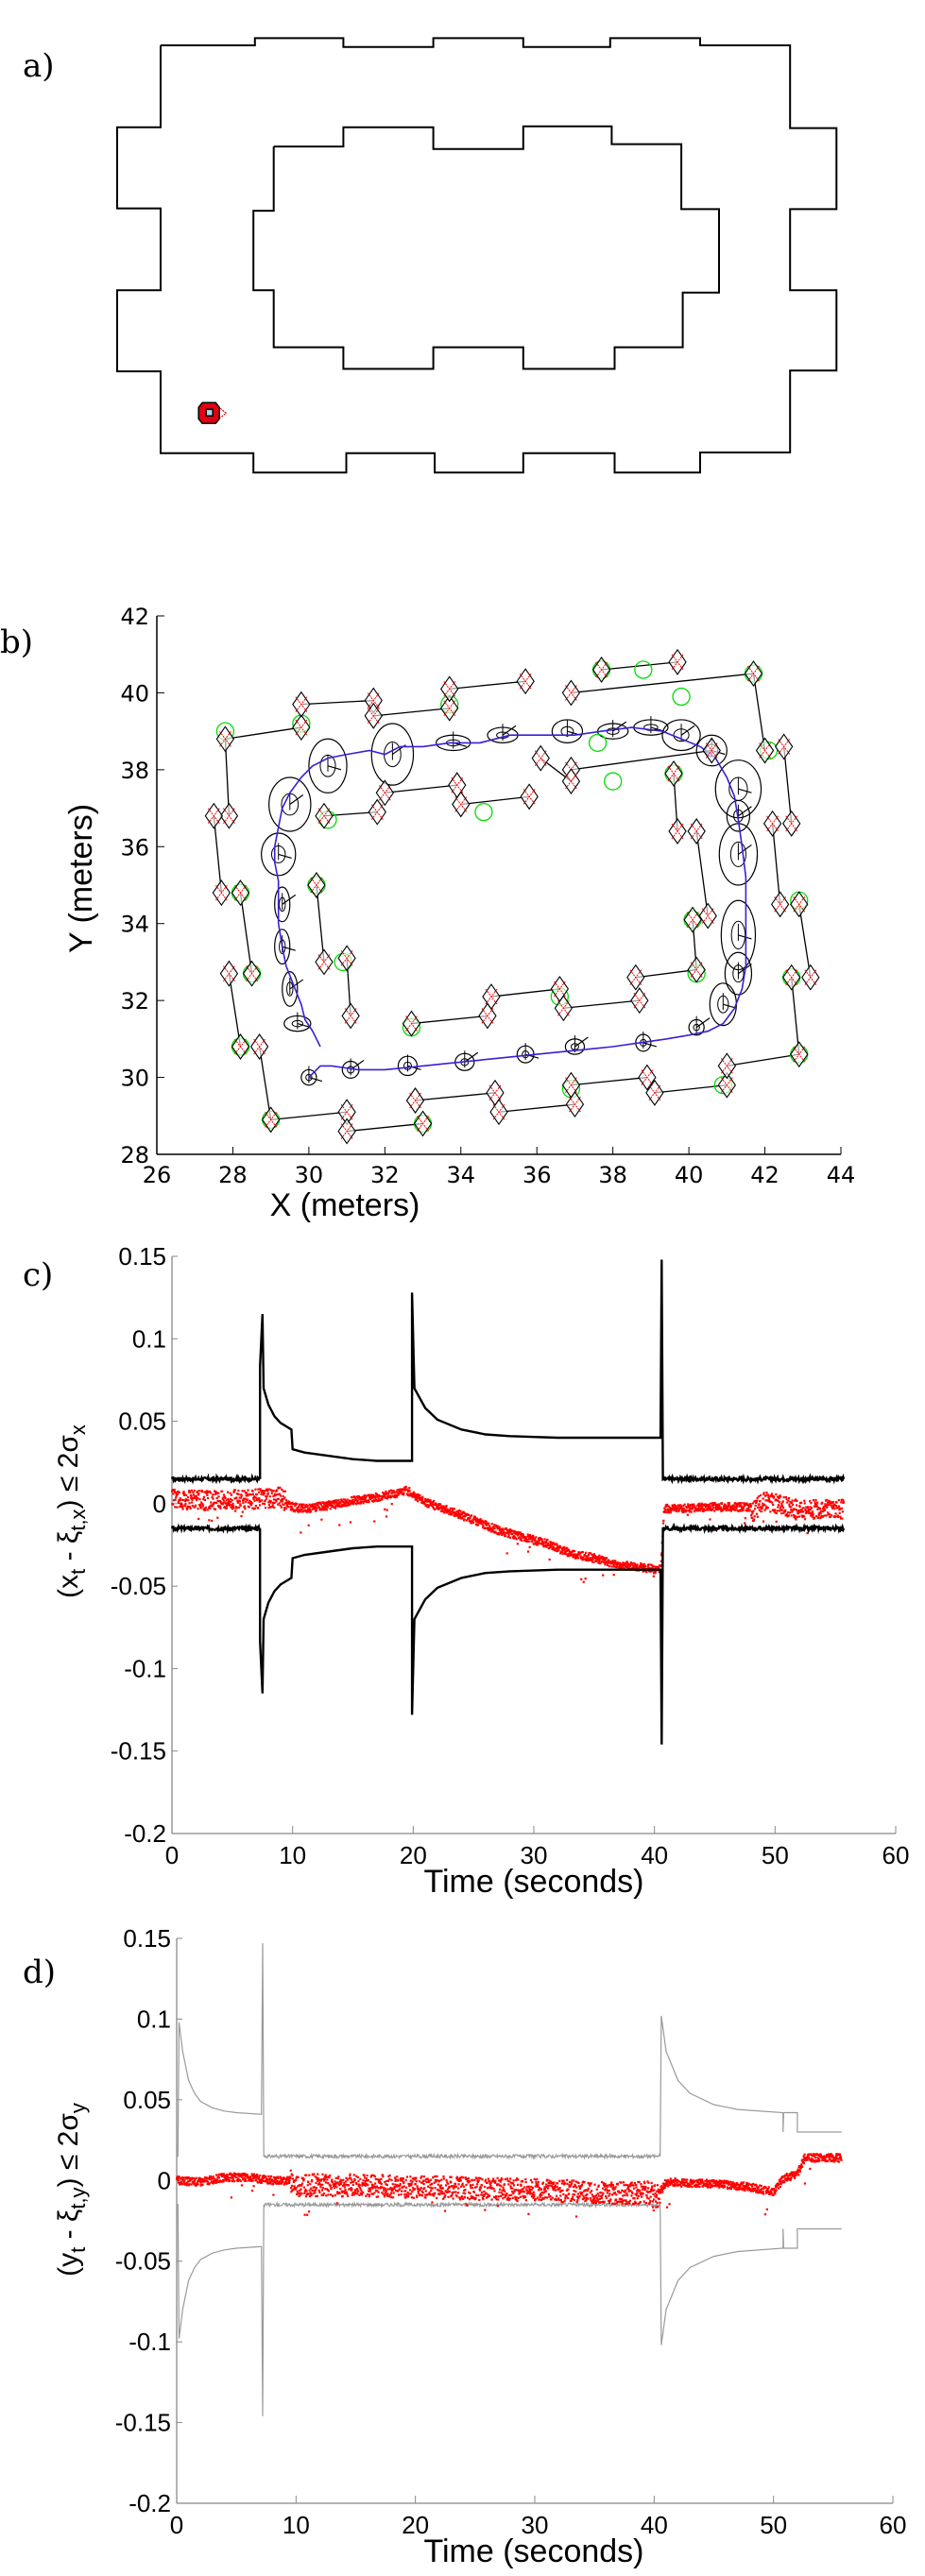  What do you see at coordinates (537, 1175) in the screenshot?
I see `x-tick-label: 36` at bounding box center [537, 1175].